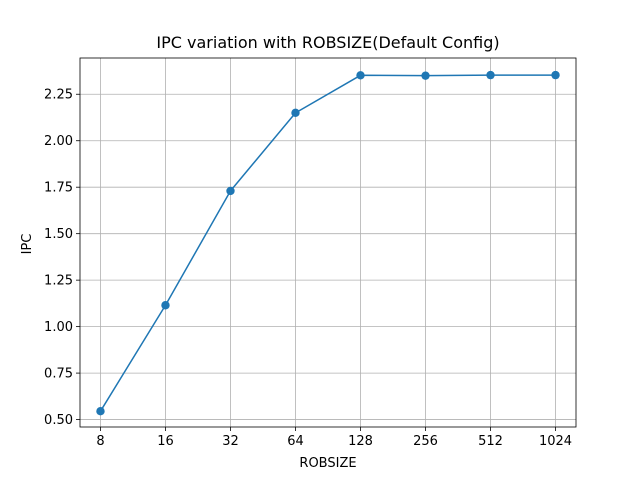  What do you see at coordinates (100, 441) in the screenshot?
I see `x-tick-label: 8` at bounding box center [100, 441].